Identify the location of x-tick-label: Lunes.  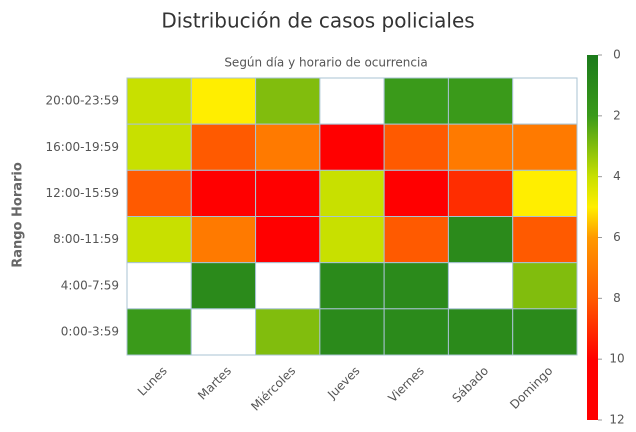
(152, 381).